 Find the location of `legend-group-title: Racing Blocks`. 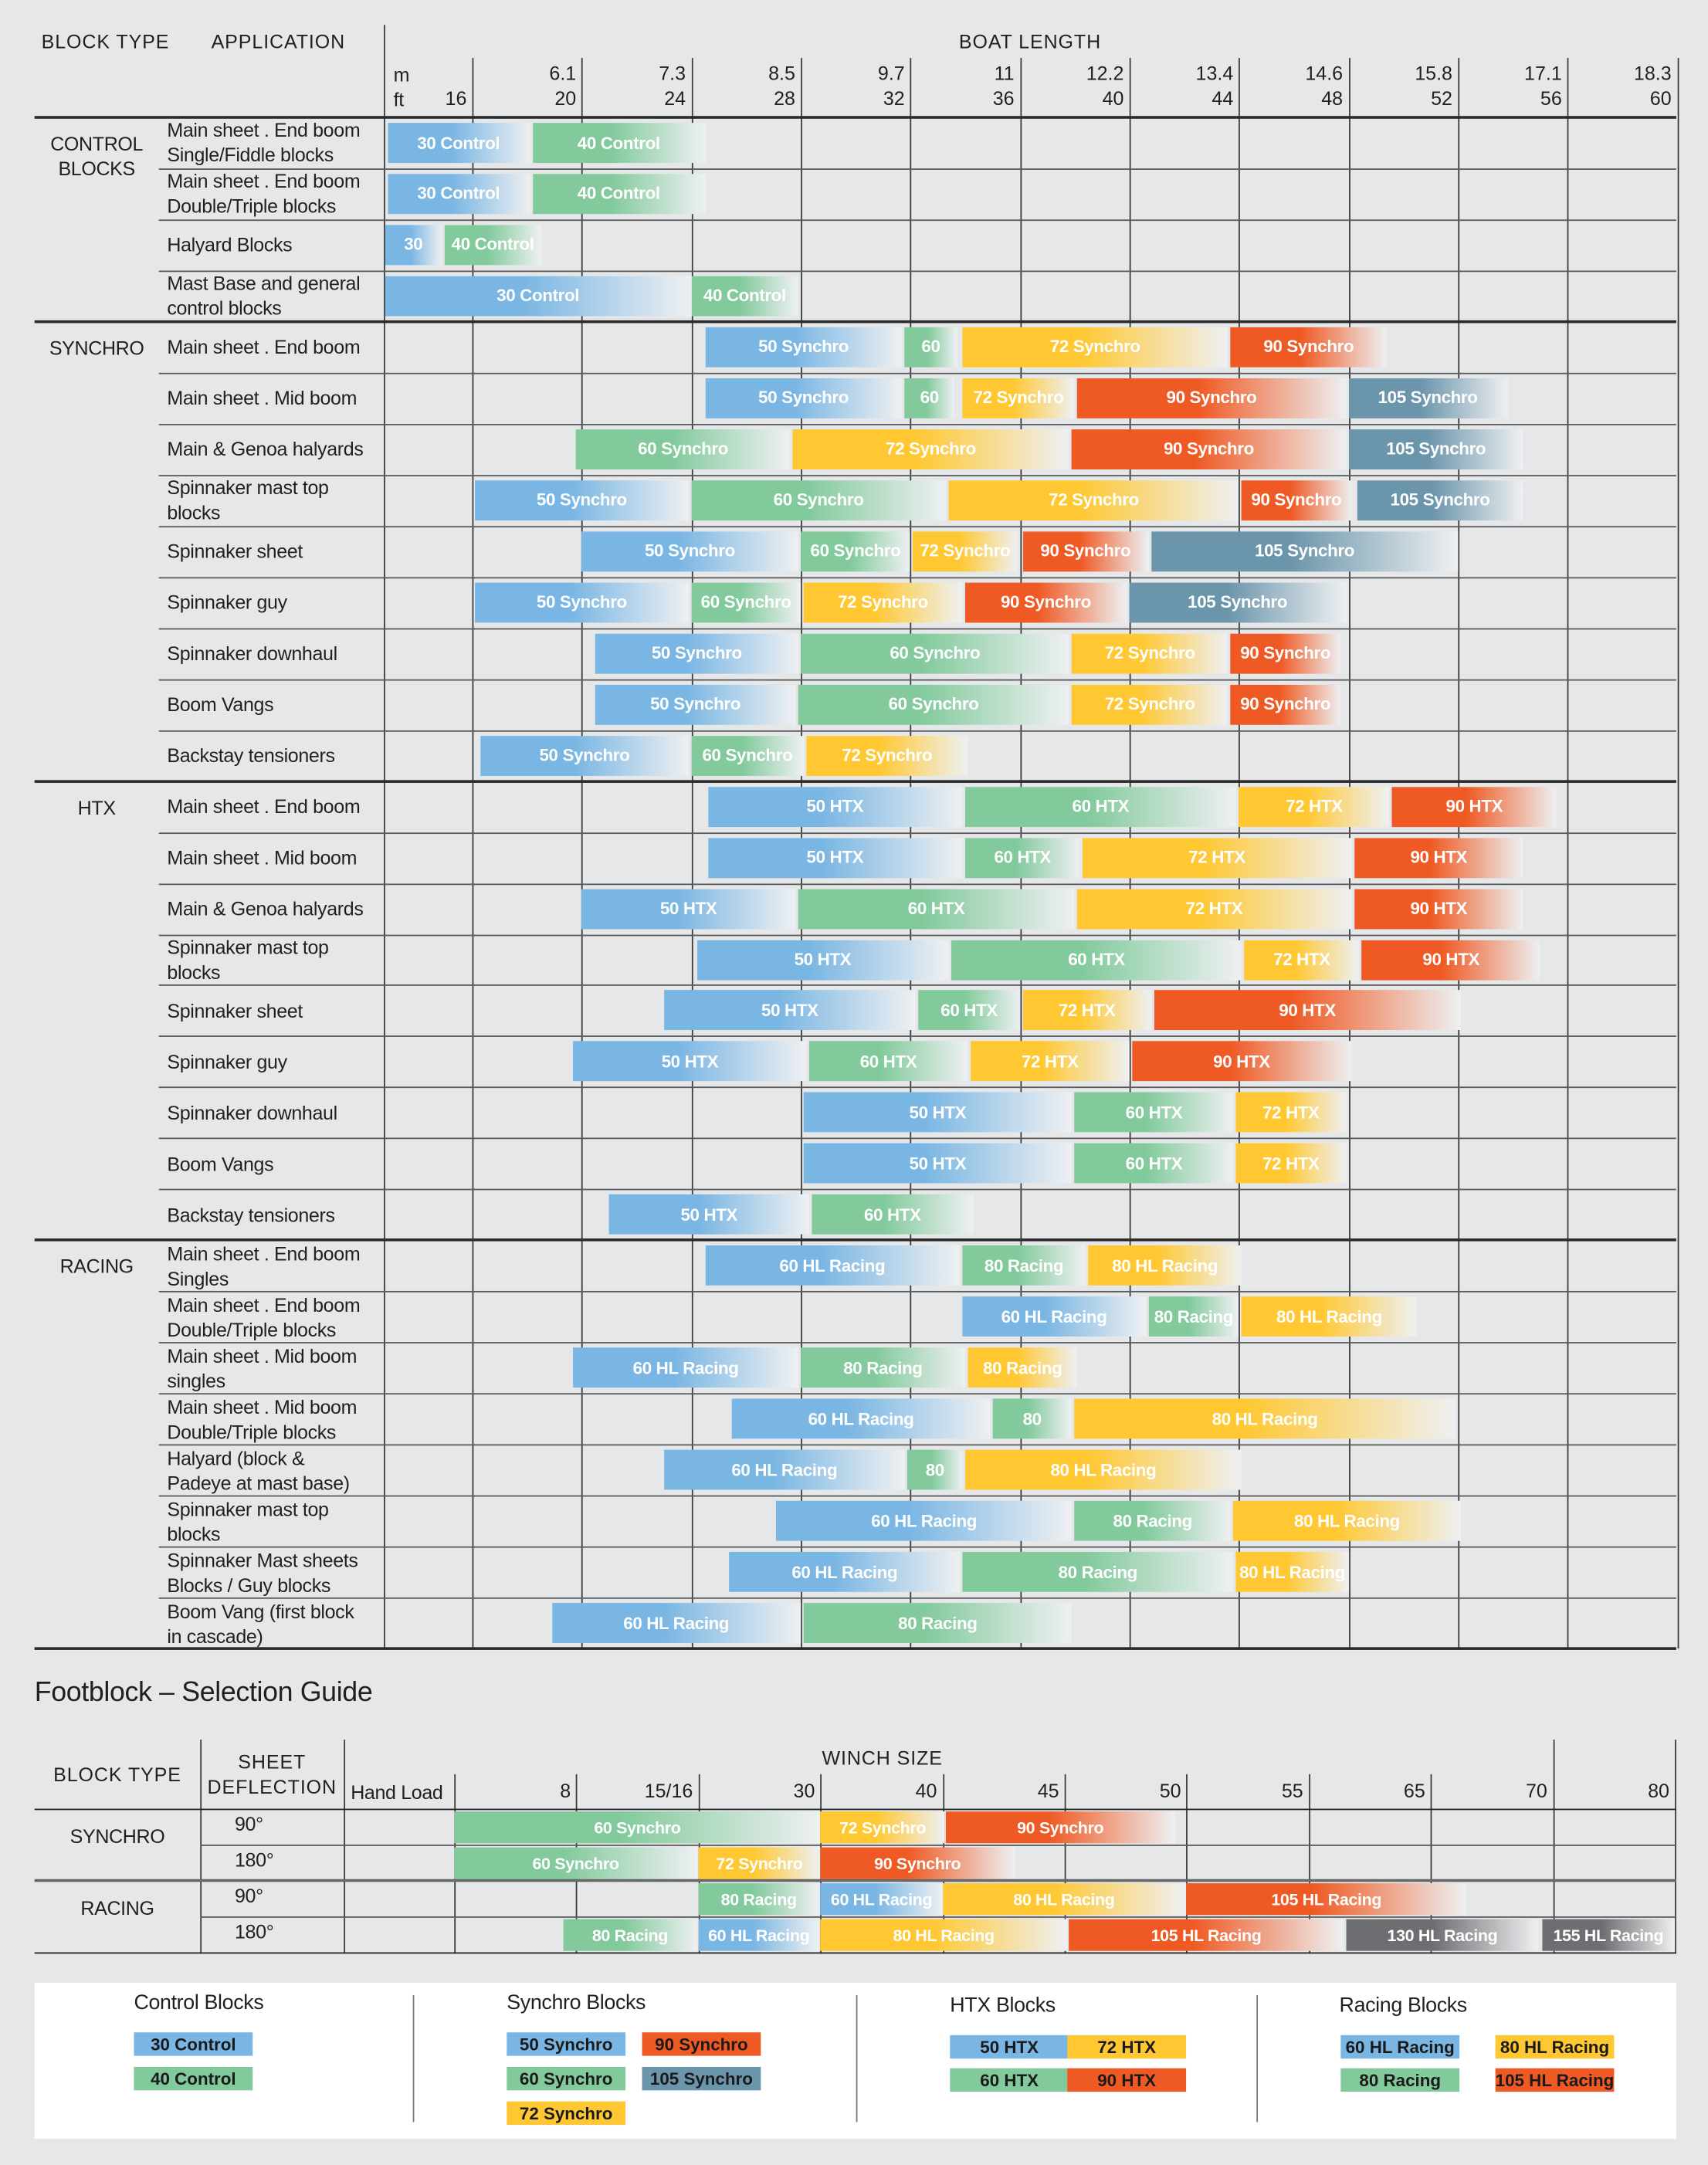

legend-group-title: Racing Blocks is located at coordinates (1403, 2006).